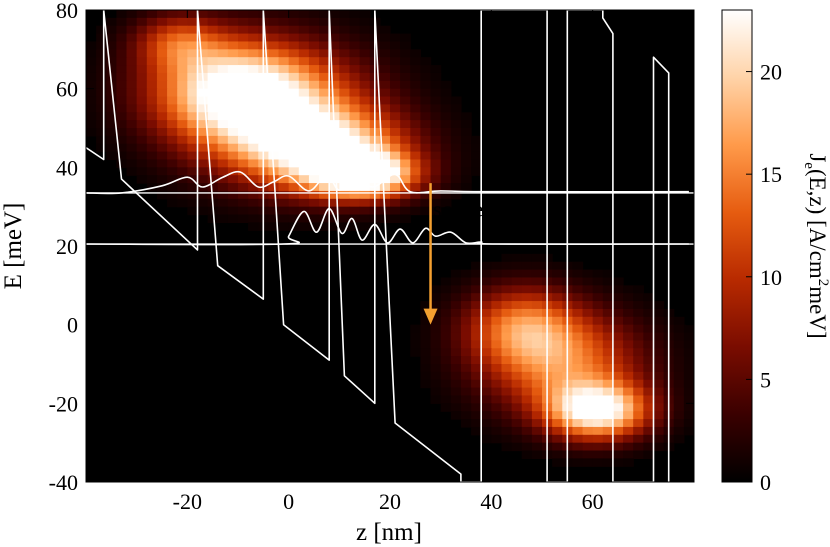 Image resolution: width=830 pixels, height=547 pixels. I want to click on colorbar-tick-label: 10, so click(771, 277).